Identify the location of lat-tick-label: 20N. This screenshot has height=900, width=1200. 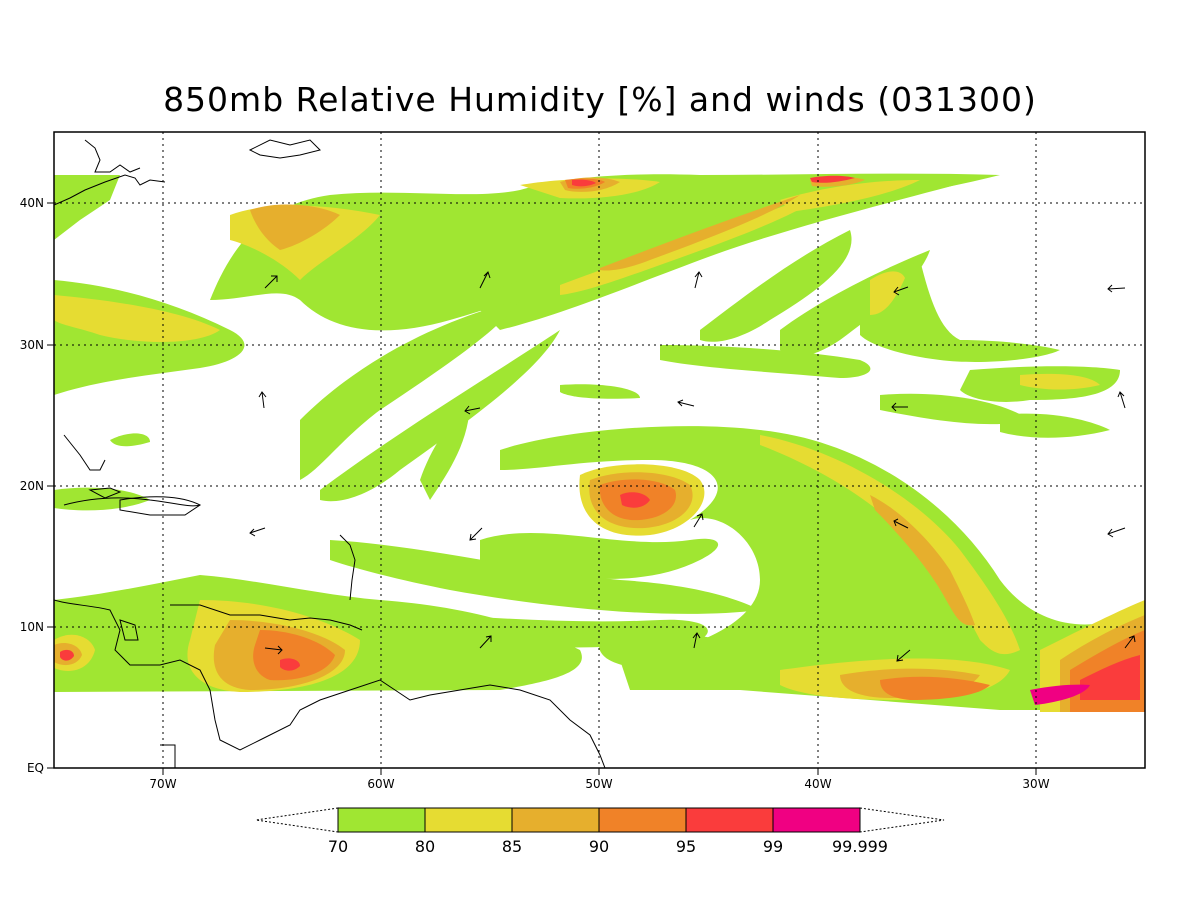
(32, 486).